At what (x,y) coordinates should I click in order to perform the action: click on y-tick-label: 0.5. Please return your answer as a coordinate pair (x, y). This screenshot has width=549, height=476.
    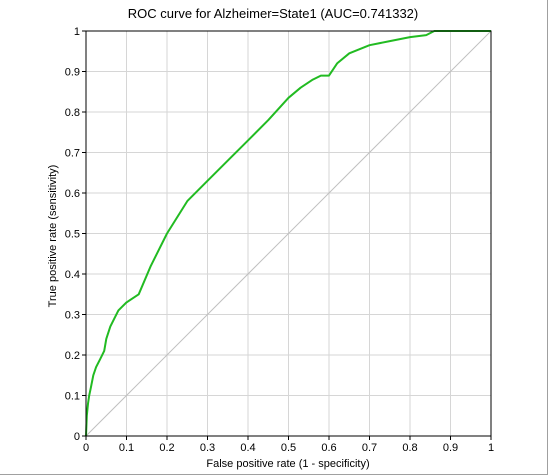
    Looking at the image, I should click on (72, 235).